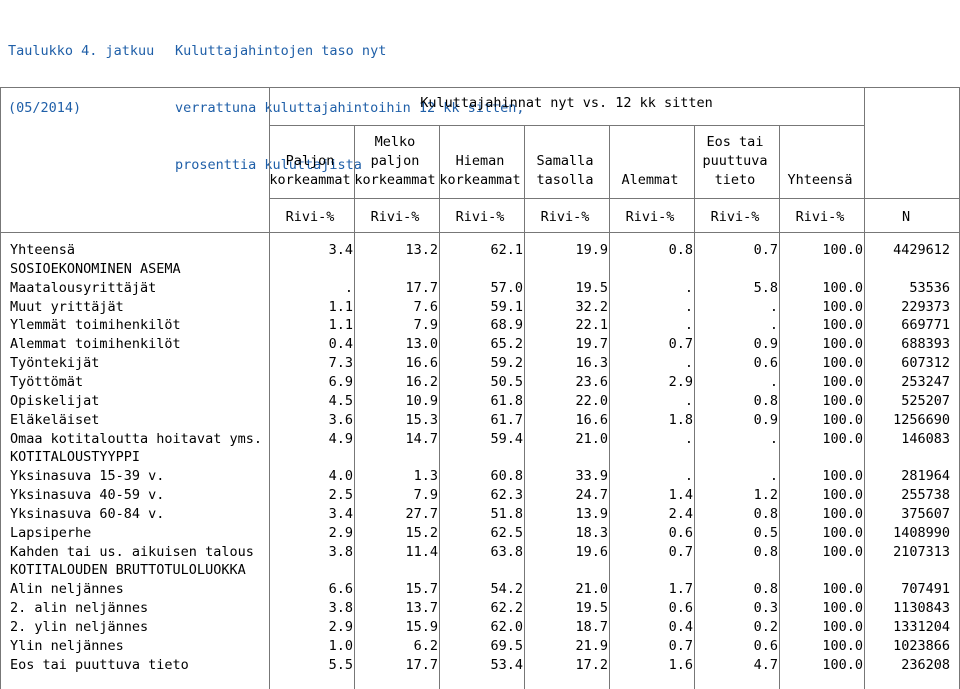 The image size is (960, 689). What do you see at coordinates (95, 268) in the screenshot?
I see `section-heading: SOSIOEKONOMINEN ASEMA` at bounding box center [95, 268].